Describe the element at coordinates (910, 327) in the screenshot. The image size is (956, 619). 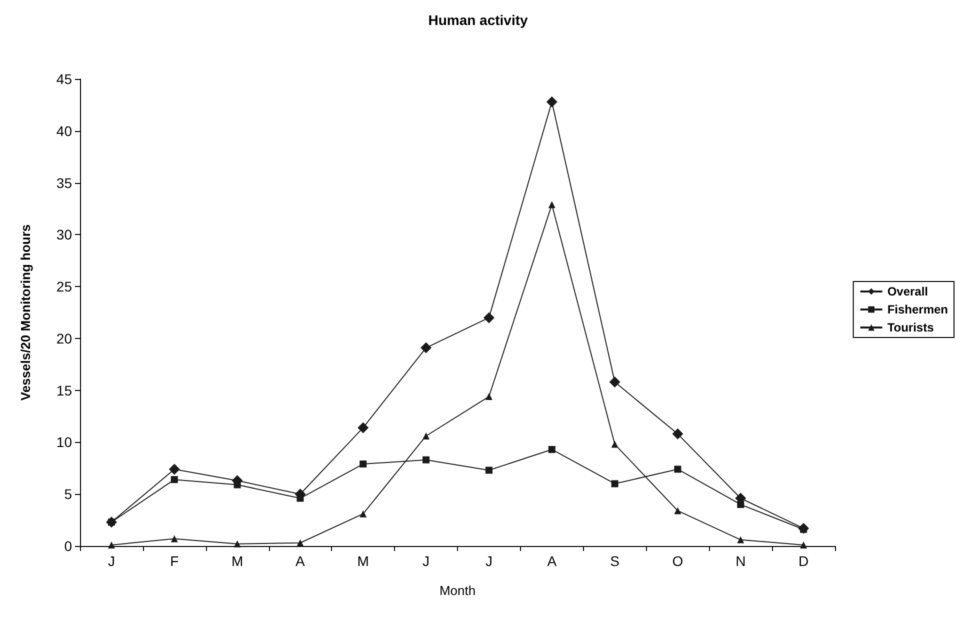
I see `legend-label: Tourists` at that location.